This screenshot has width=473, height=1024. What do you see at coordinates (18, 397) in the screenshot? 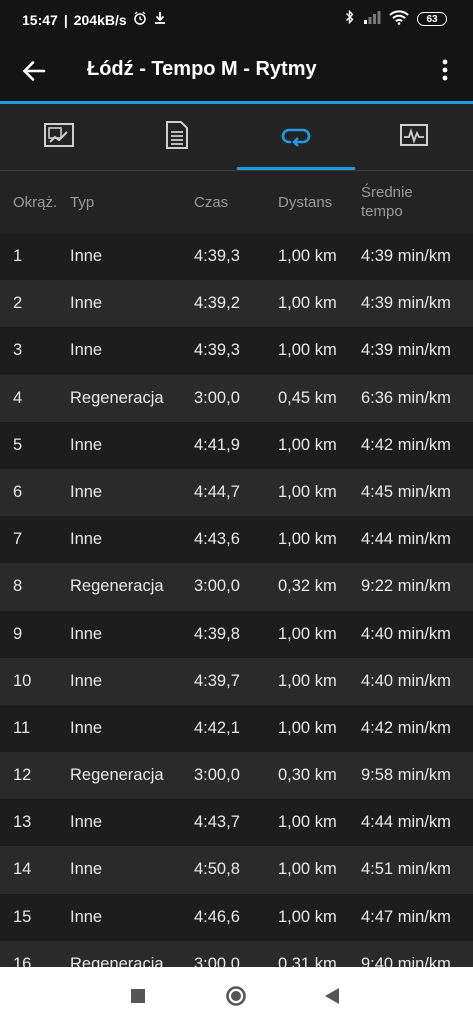
I see `lap-cell: 4` at bounding box center [18, 397].